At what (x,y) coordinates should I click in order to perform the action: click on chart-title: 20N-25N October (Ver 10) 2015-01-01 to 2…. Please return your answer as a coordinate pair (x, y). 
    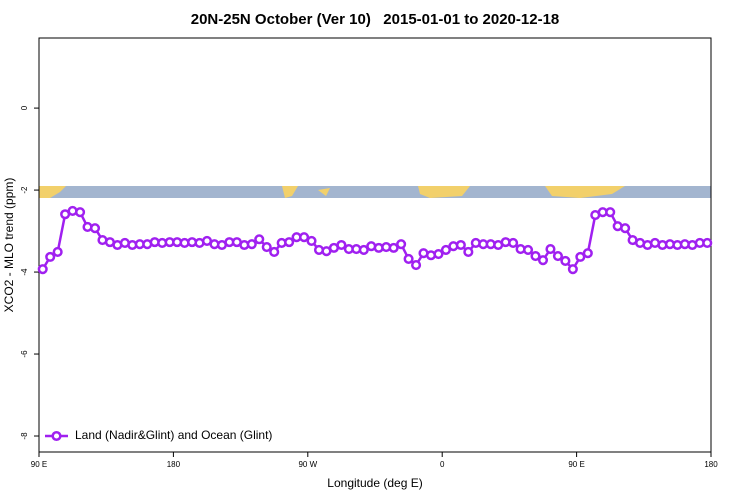
    Looking at the image, I should click on (375, 19).